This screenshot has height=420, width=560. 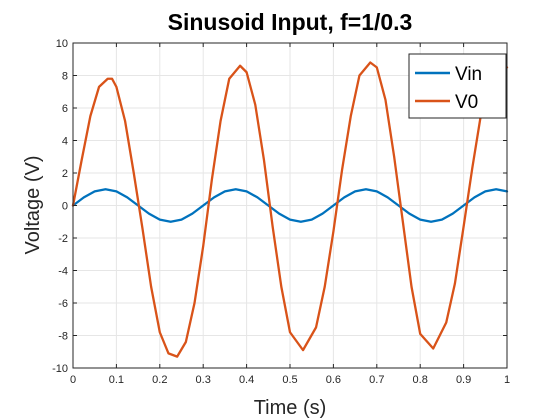 What do you see at coordinates (62, 44) in the screenshot?
I see `y-tick-label: 10` at bounding box center [62, 44].